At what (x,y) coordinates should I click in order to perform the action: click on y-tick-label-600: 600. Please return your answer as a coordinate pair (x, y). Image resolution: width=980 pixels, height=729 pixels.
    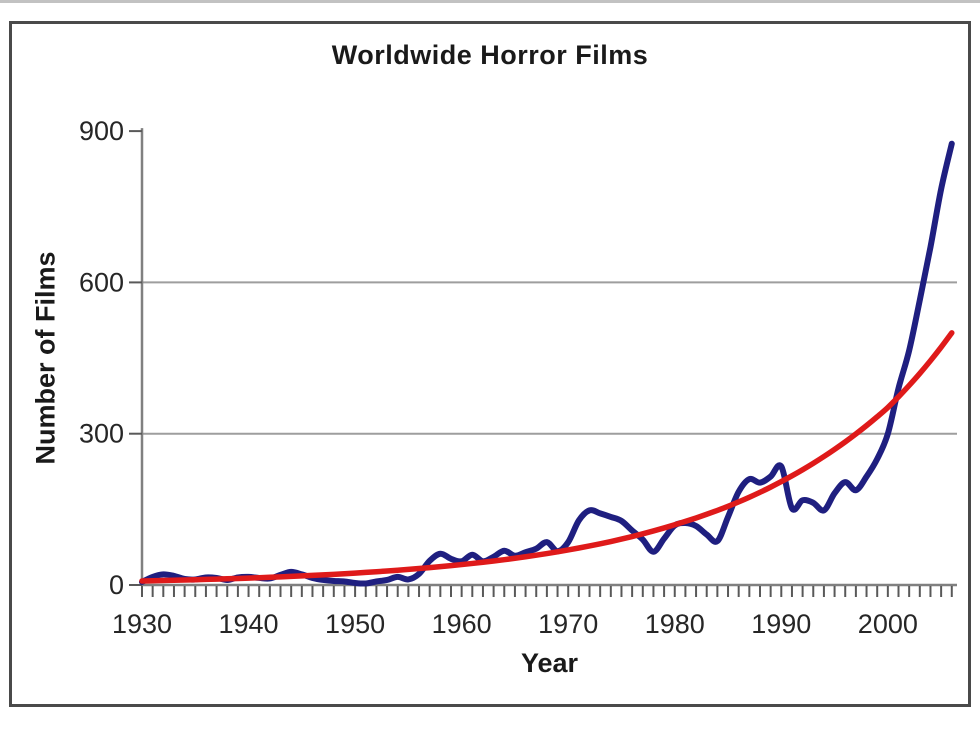
    Looking at the image, I should click on (101, 282).